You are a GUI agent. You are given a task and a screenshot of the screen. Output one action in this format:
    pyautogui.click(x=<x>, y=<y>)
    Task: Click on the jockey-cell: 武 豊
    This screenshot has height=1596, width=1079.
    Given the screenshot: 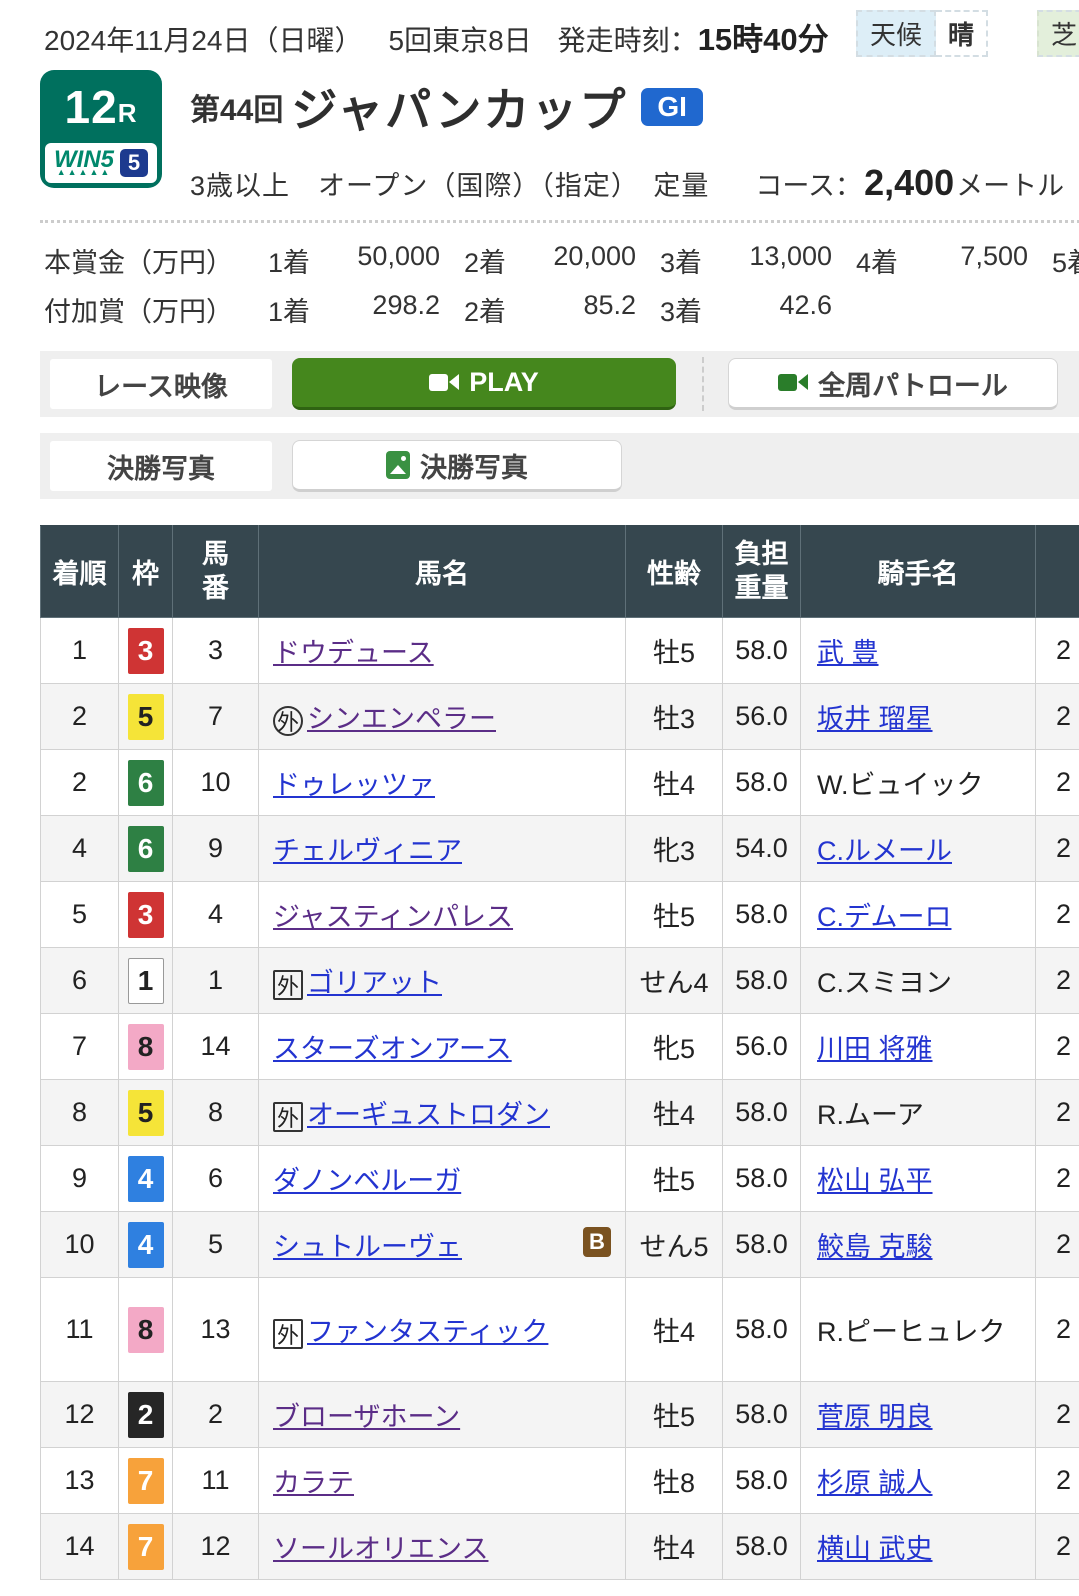 What is the action you would take?
    pyautogui.click(x=918, y=650)
    